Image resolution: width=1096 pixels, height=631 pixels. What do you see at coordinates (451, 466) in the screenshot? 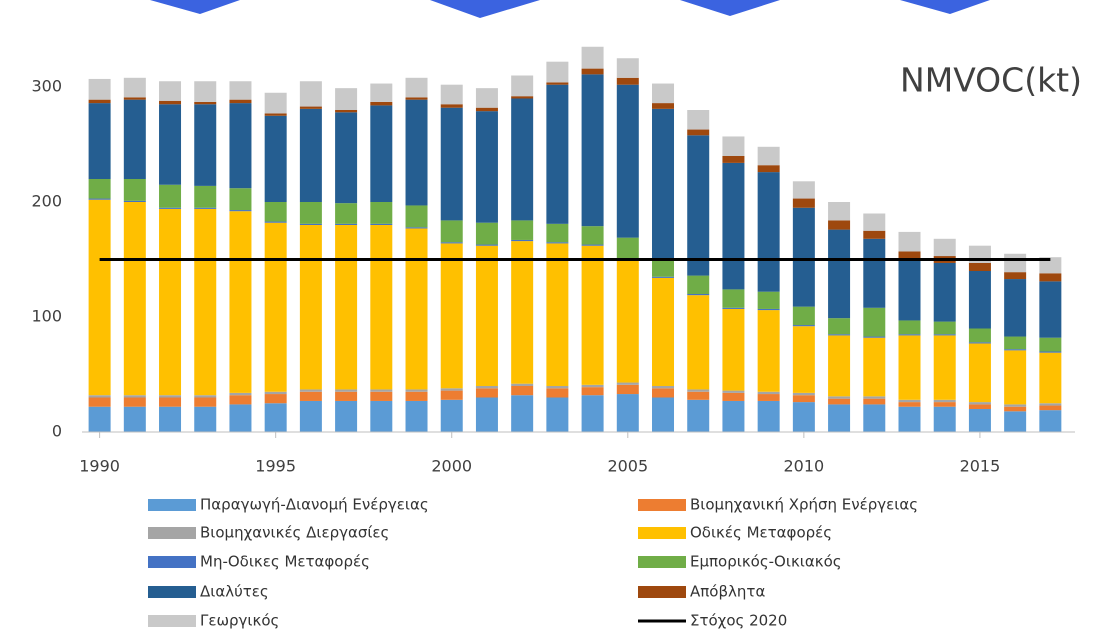
I see `x-tick-label: 2000` at bounding box center [451, 466].